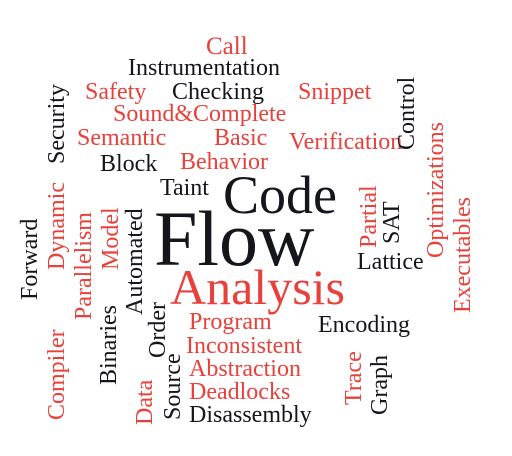 The width and height of the screenshot is (512, 456). Describe the element at coordinates (173, 386) in the screenshot. I see `word-source: Source` at that location.